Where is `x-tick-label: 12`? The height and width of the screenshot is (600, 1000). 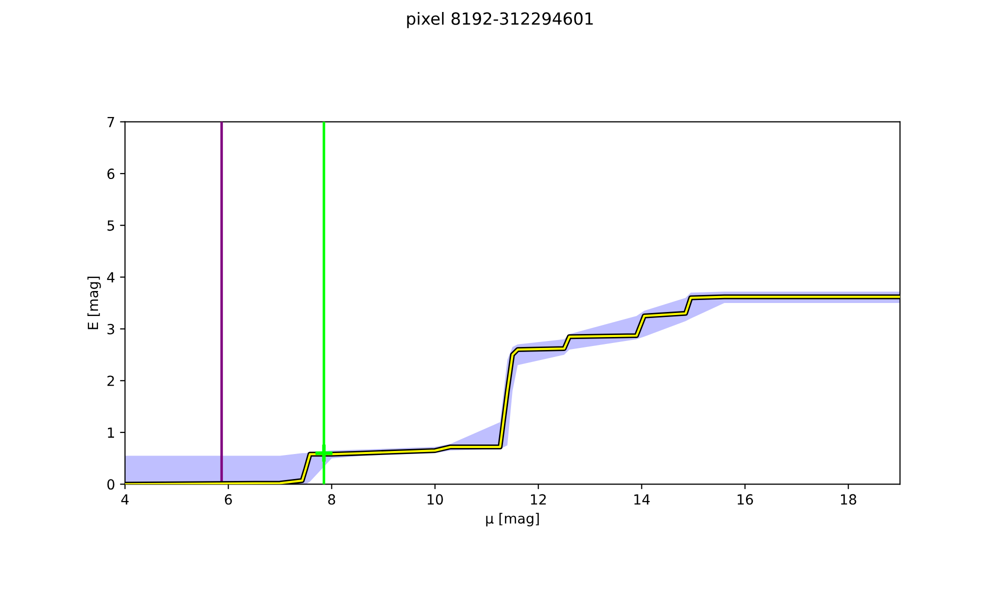 x-tick-label: 12 is located at coordinates (538, 499).